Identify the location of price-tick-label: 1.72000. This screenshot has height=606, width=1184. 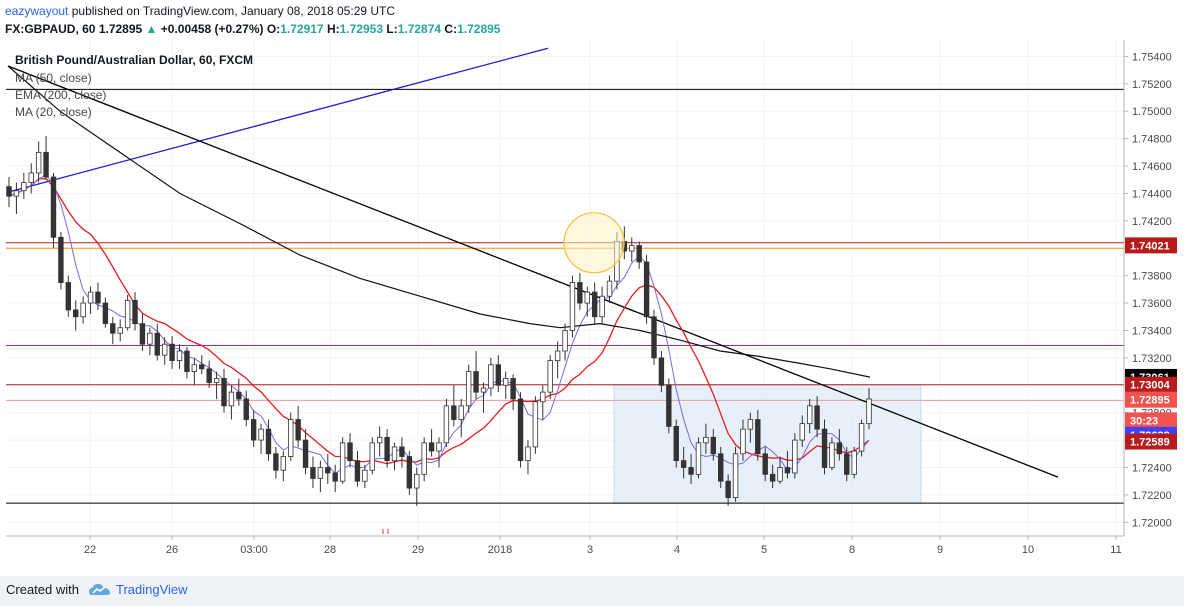
(1152, 523).